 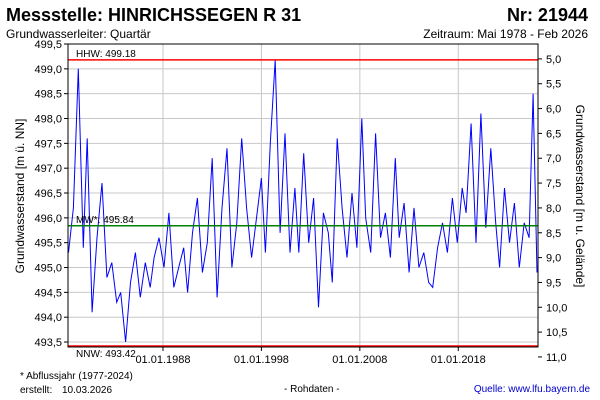 What do you see at coordinates (106, 354) in the screenshot?
I see `nnw-label: NNW: 493.42` at bounding box center [106, 354].